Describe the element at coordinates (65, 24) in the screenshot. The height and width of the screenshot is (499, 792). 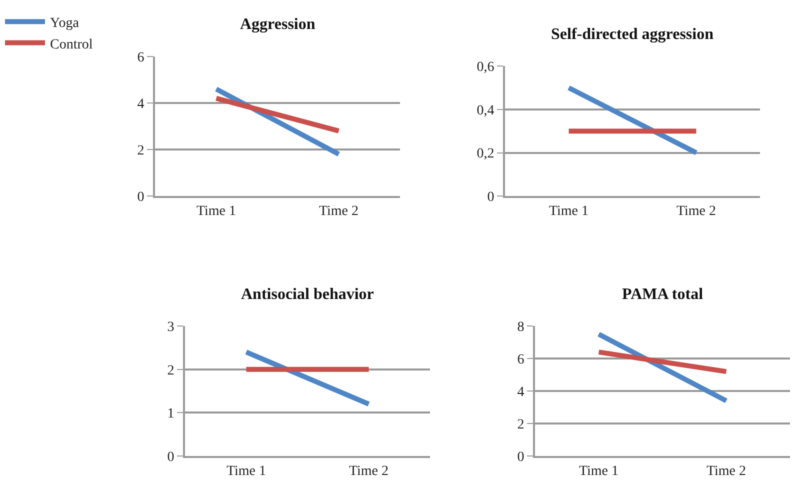
I see `legend-label: Yoga` at that location.